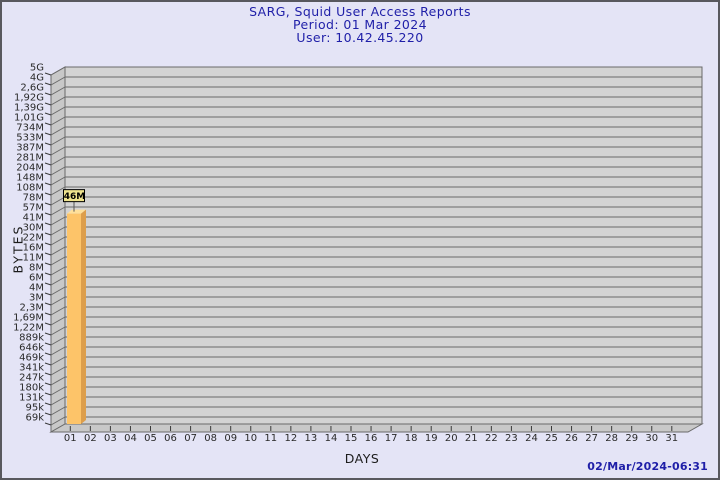 Image resolution: width=720 pixels, height=480 pixels. Describe the element at coordinates (360, 37) in the screenshot. I see `report-user: User: 10.42.45.220` at that location.